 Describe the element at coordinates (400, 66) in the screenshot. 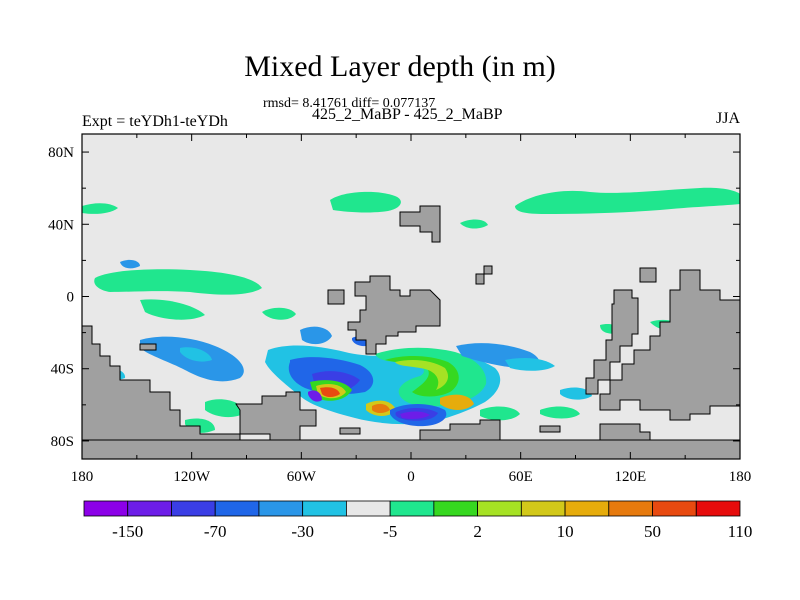

I see `chart-title: Mixed Layer depth (in m)` at that location.